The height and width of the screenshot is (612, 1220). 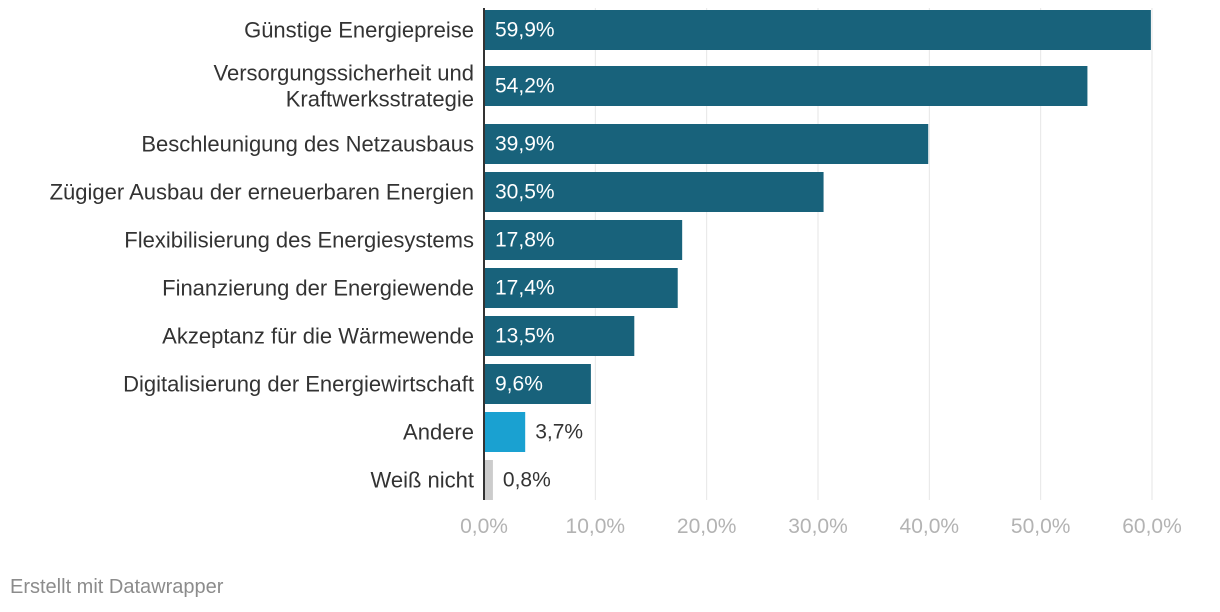 What do you see at coordinates (707, 526) in the screenshot?
I see `x-tick-label: 20,0%` at bounding box center [707, 526].